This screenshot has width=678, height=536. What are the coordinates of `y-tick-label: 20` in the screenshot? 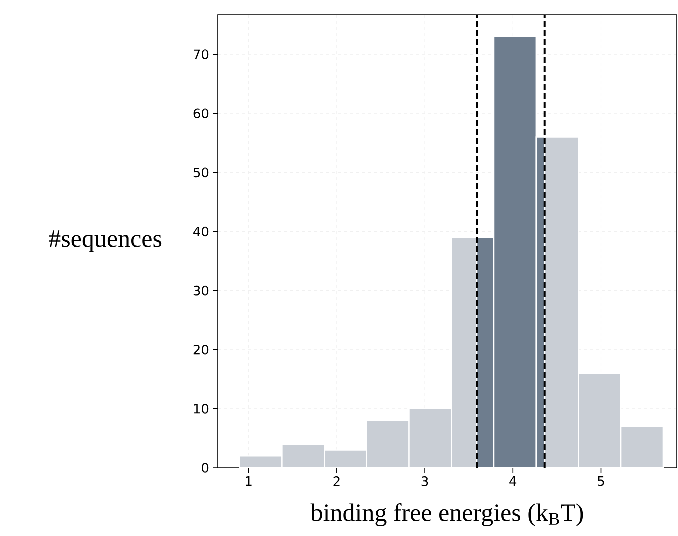 It's located at (201, 349).